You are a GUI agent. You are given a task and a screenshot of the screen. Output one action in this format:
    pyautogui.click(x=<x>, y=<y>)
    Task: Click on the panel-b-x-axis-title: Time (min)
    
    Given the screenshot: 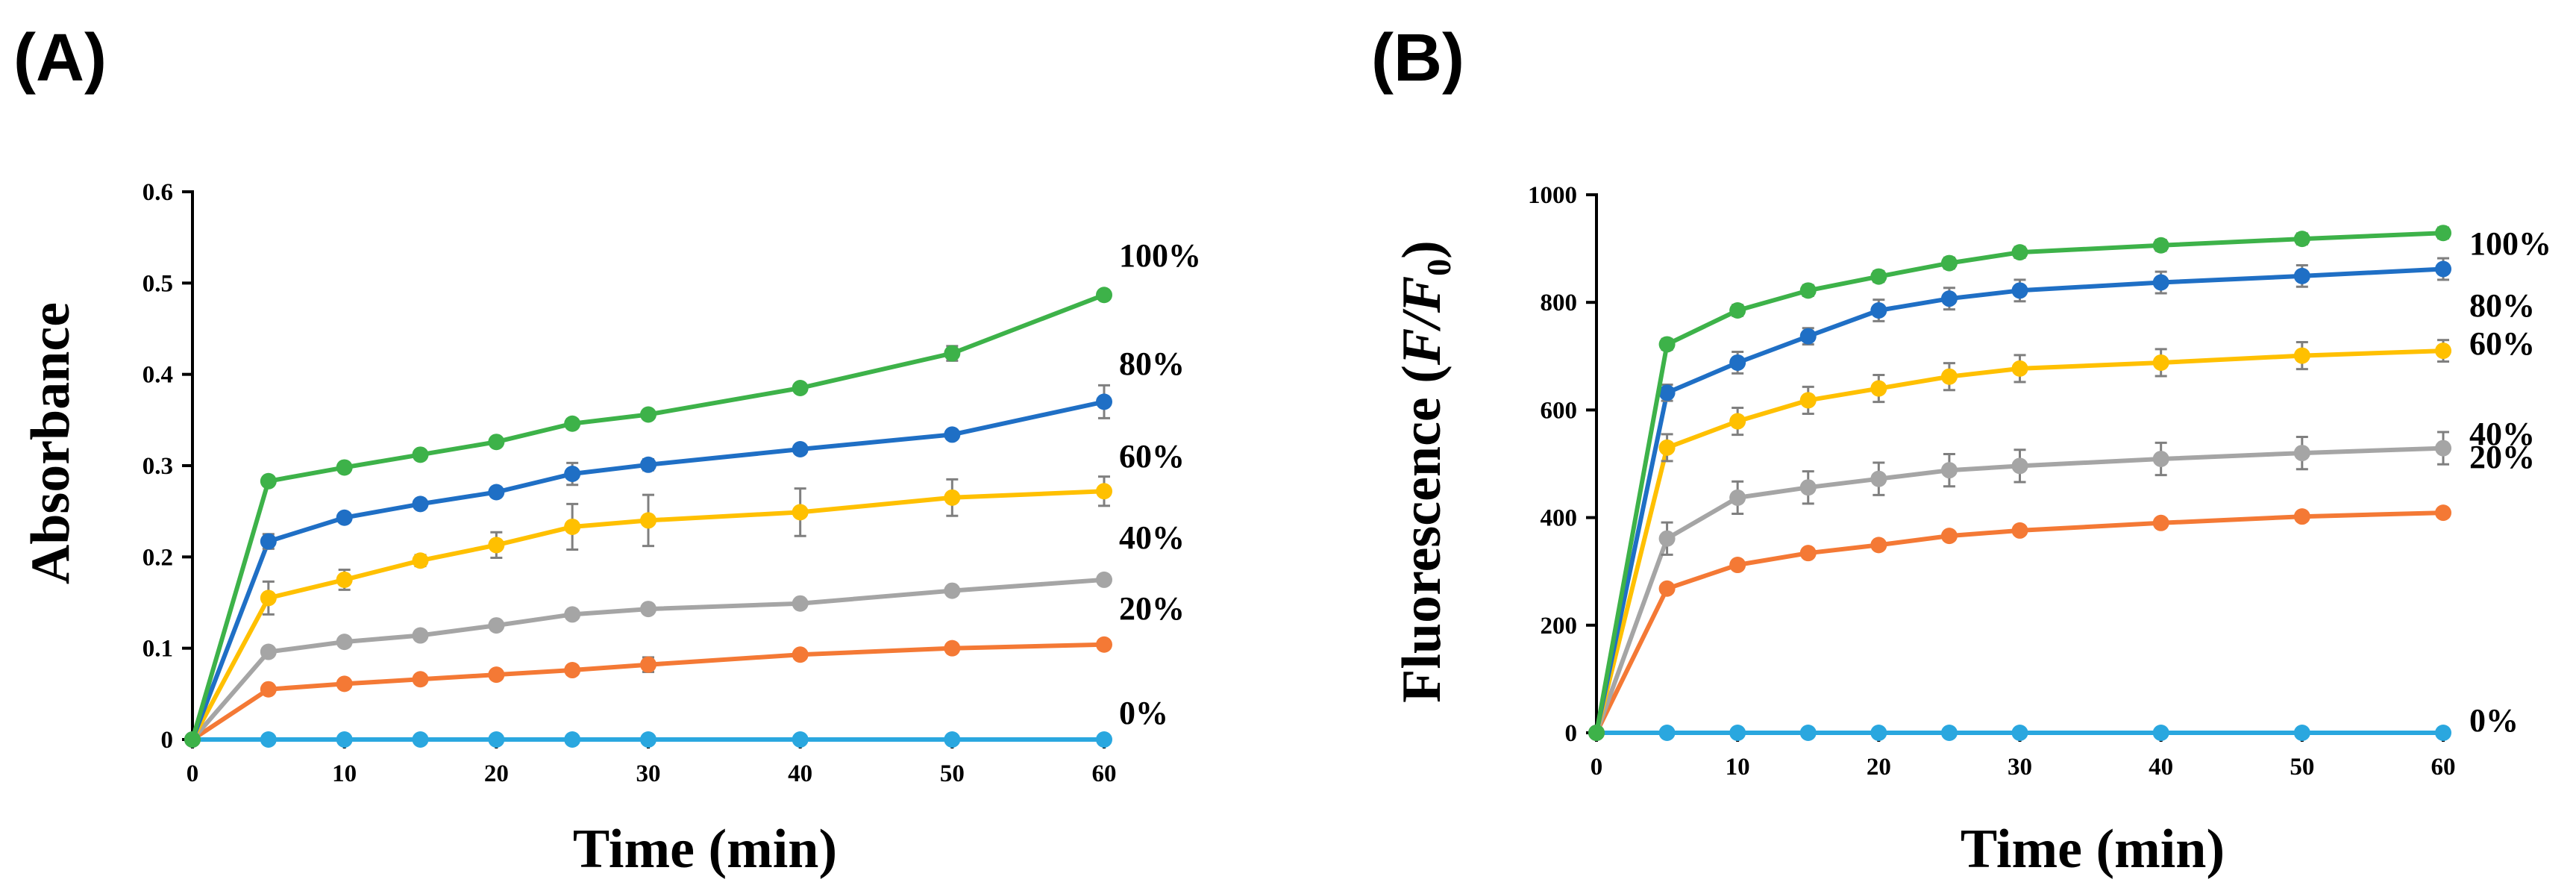 What is the action you would take?
    pyautogui.click(x=2093, y=849)
    